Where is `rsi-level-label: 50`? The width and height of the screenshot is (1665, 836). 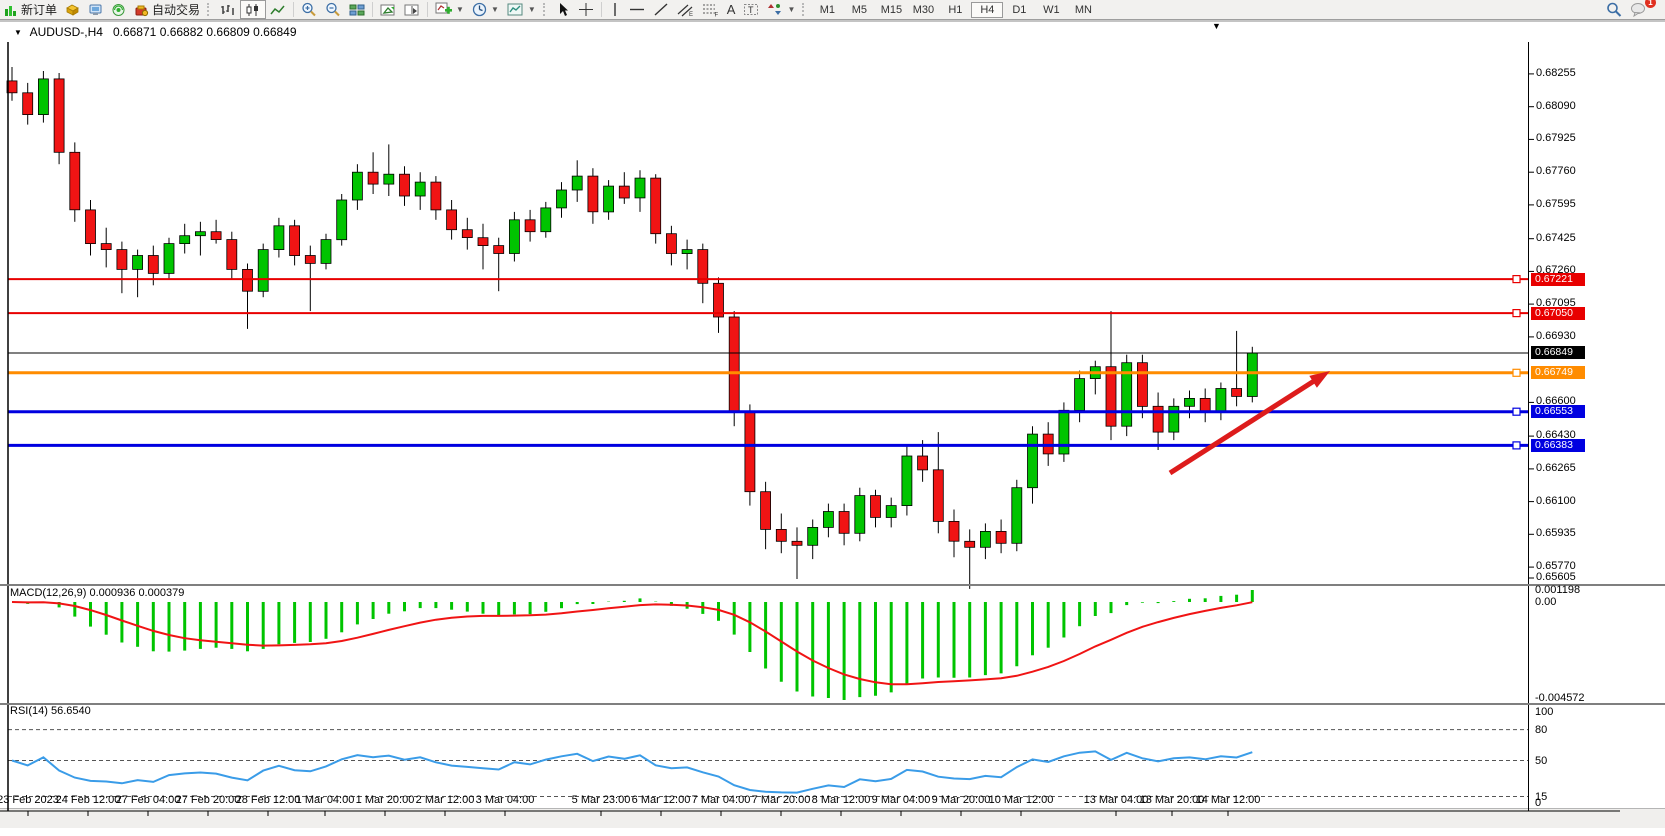
rsi-level-label: 50 is located at coordinates (1541, 760).